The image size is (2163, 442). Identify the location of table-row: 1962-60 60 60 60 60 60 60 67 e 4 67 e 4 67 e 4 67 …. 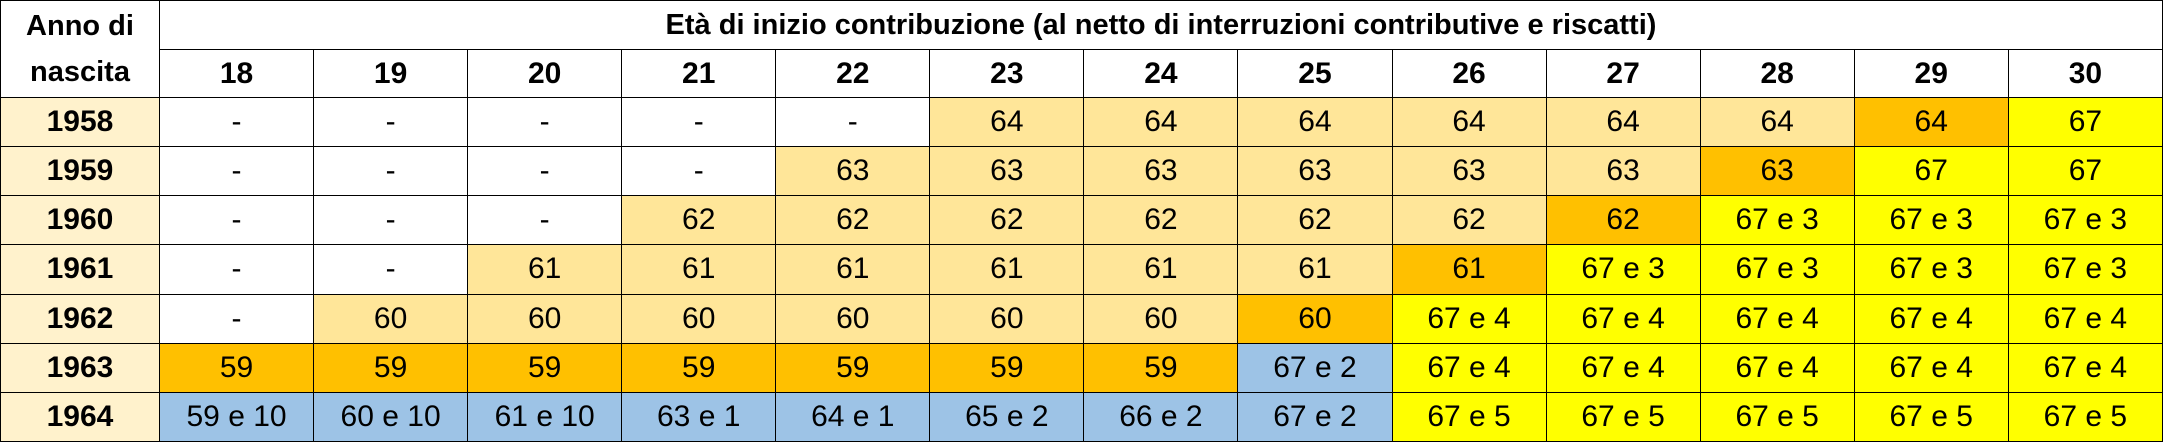
(1081, 318).